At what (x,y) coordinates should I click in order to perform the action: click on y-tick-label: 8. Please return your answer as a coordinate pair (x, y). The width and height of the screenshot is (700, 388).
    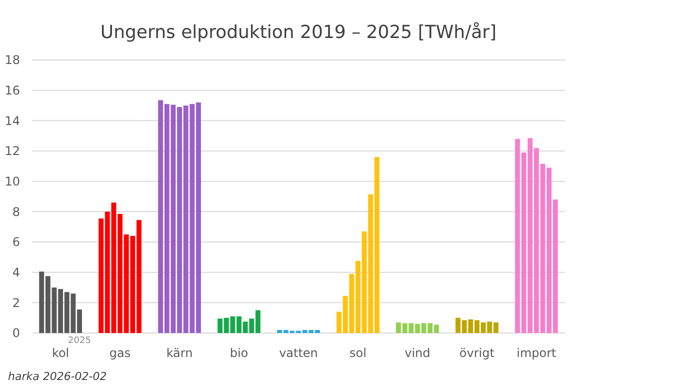
    Looking at the image, I should click on (16, 211).